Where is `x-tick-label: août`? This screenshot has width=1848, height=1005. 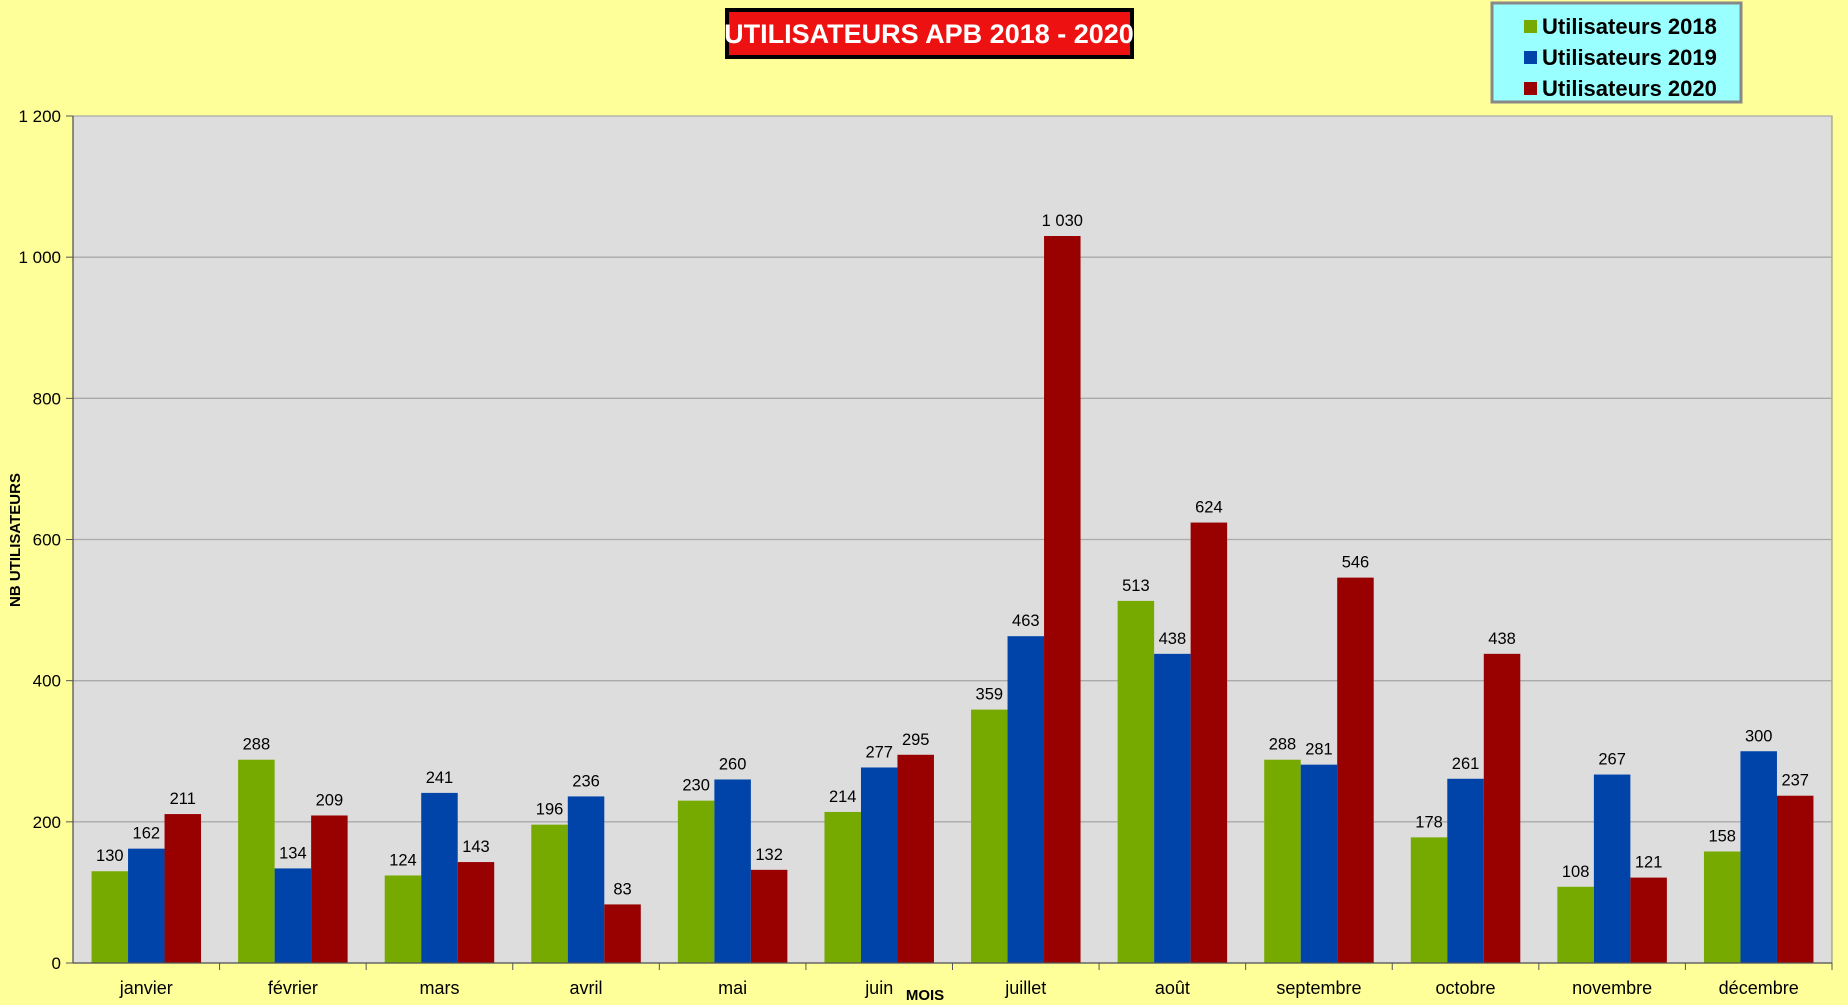 x-tick-label: août is located at coordinates (1172, 988).